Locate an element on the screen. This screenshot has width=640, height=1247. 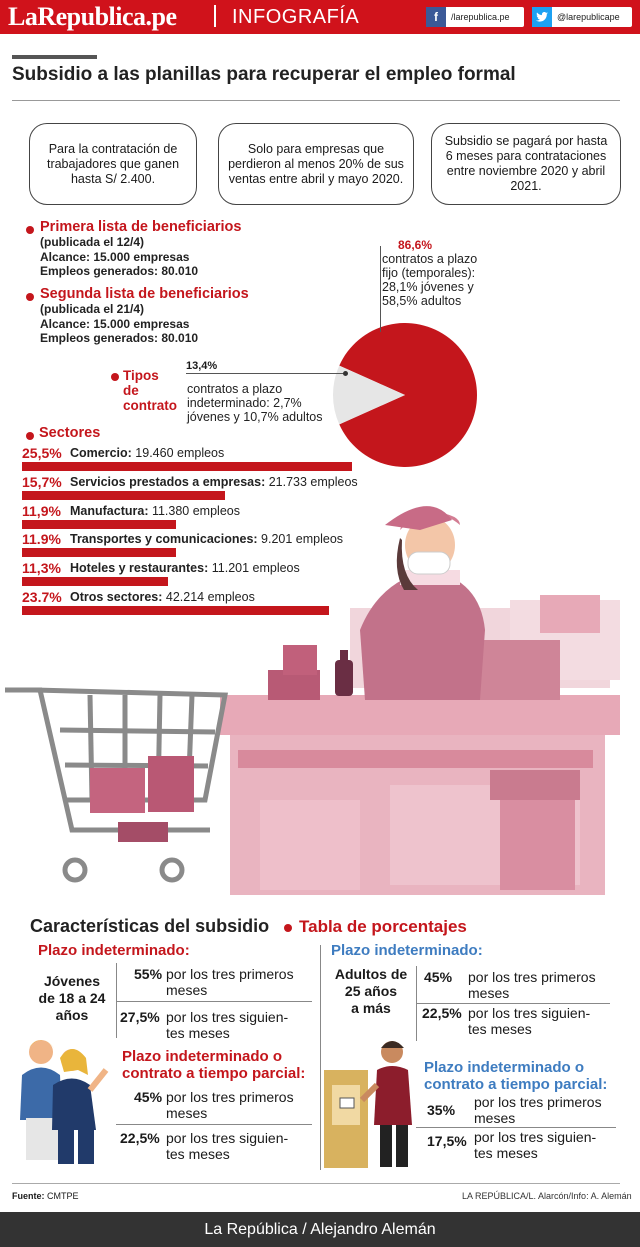
second-list-heading: Segunda lista de beneficiarios is located at coordinates (144, 294).